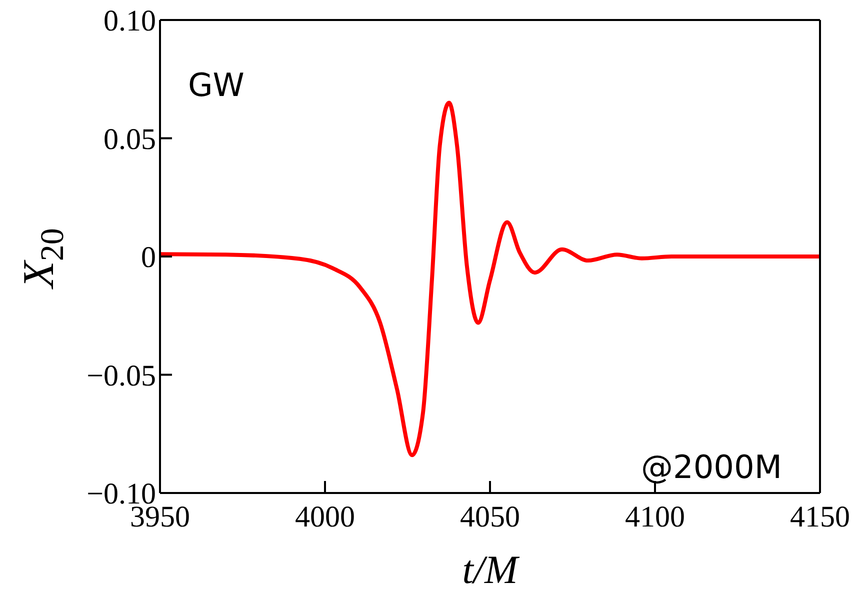 This screenshot has width=864, height=613. Describe the element at coordinates (491, 569) in the screenshot. I see `x-axis-title: t/M` at that location.